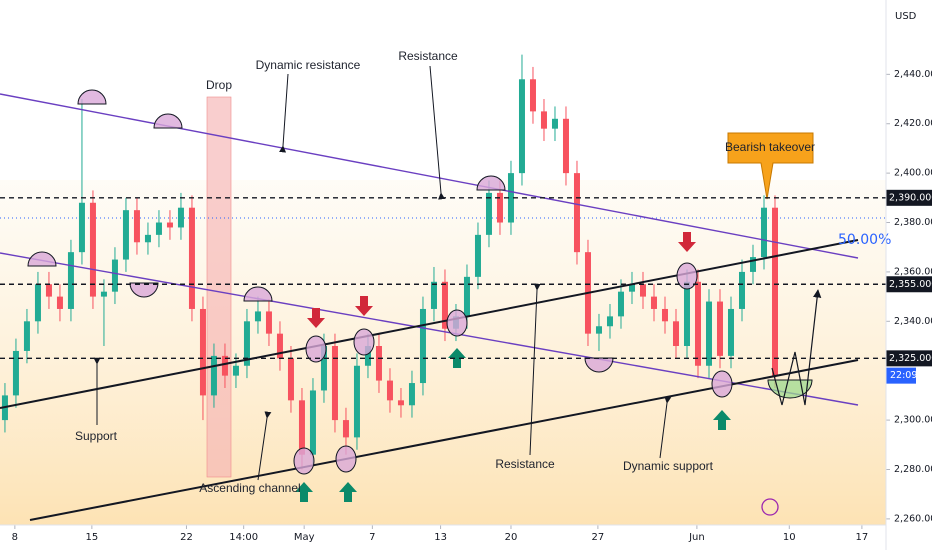 The image size is (932, 550). I want to click on annotation: Dynamic resistance, so click(308, 65).